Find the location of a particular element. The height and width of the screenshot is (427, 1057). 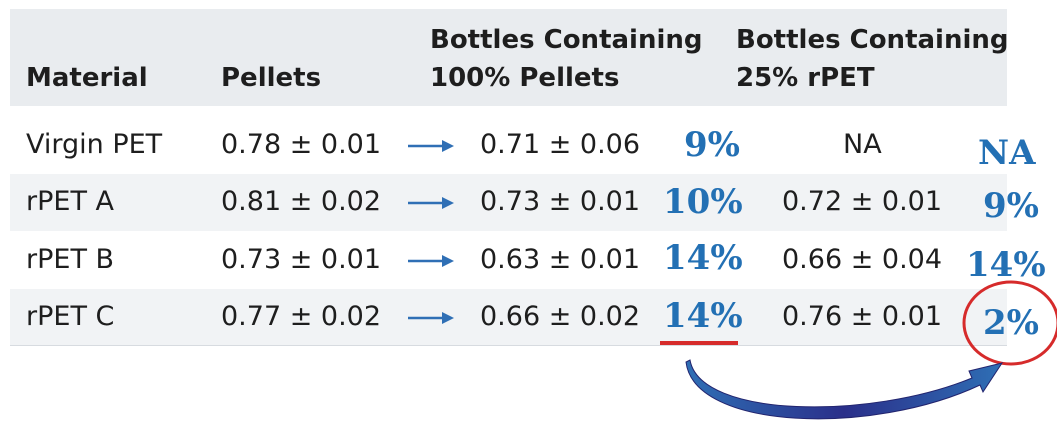

table-bottom-rule is located at coordinates (508, 345).